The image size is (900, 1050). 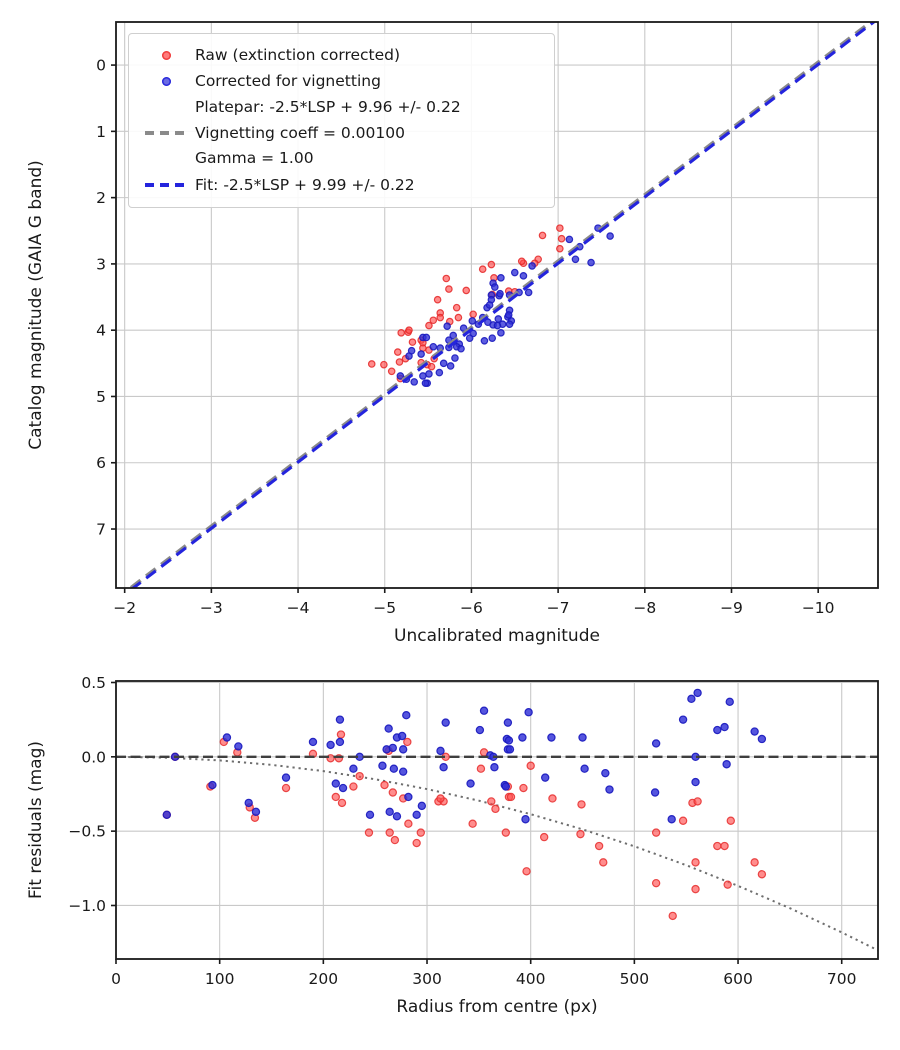 I want to click on x-tick-label: −2, so click(x=124, y=608).